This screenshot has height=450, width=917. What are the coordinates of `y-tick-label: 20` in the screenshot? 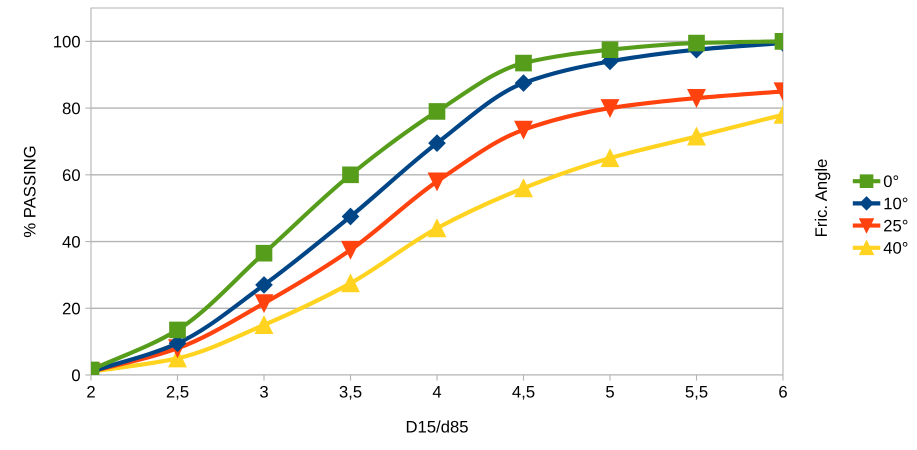 It's located at (71, 308).